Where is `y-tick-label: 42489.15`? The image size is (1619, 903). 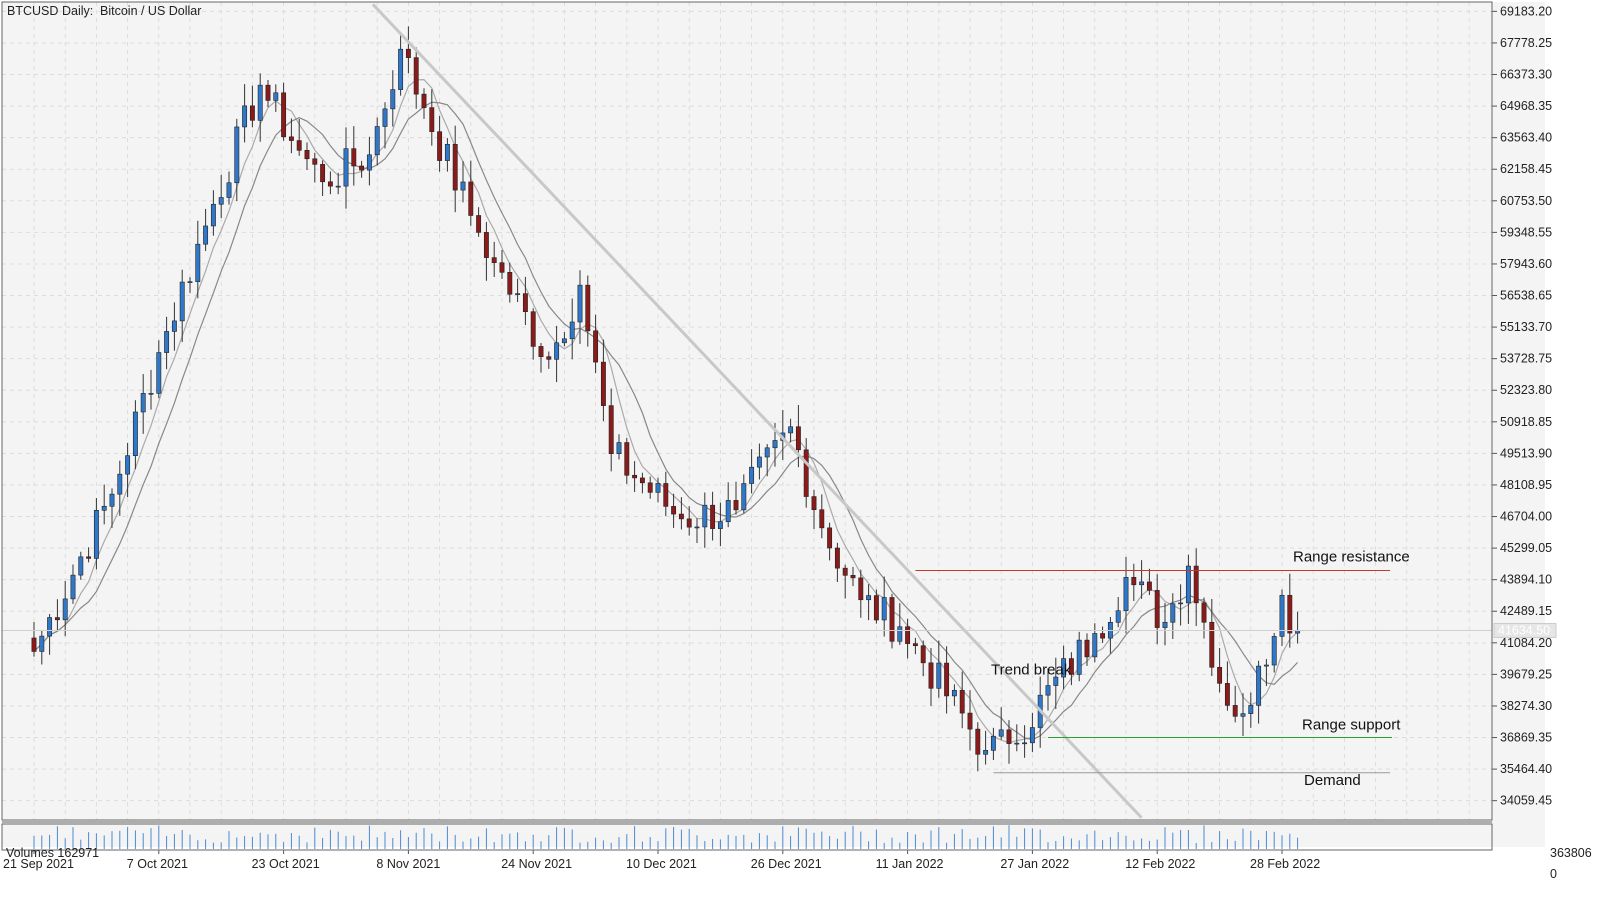 y-tick-label: 42489.15 is located at coordinates (1526, 611).